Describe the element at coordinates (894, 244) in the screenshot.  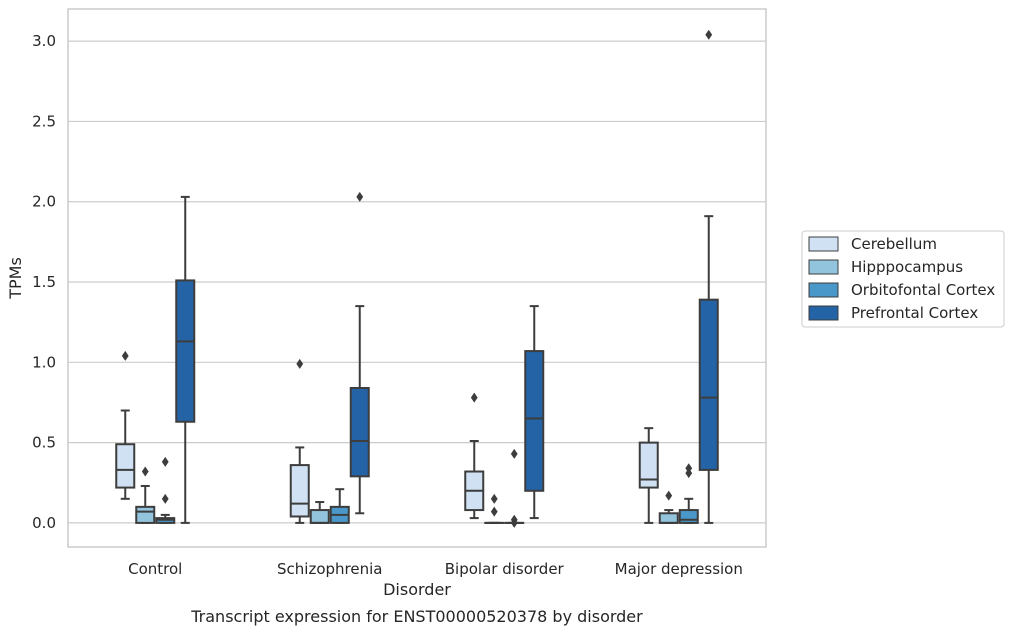
I see `legend-label: Cerebellum` at that location.